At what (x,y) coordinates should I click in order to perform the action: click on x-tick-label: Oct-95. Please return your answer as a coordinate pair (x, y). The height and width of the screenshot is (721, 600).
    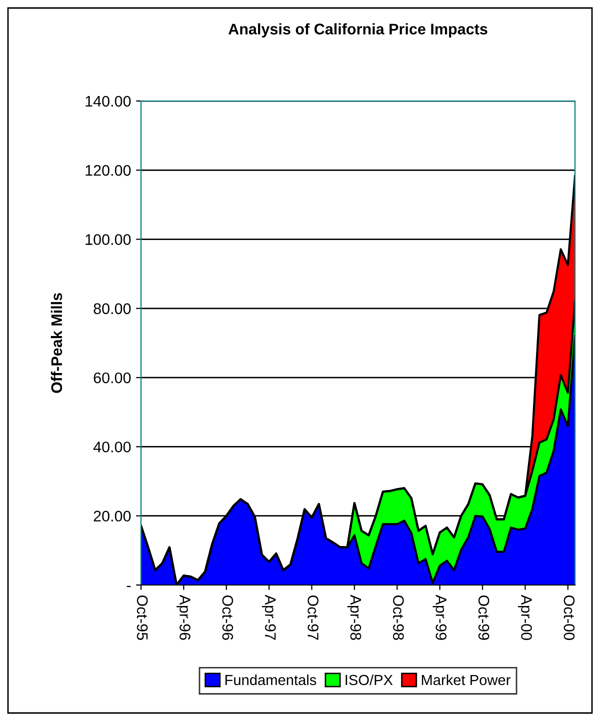
    Looking at the image, I should click on (142, 617).